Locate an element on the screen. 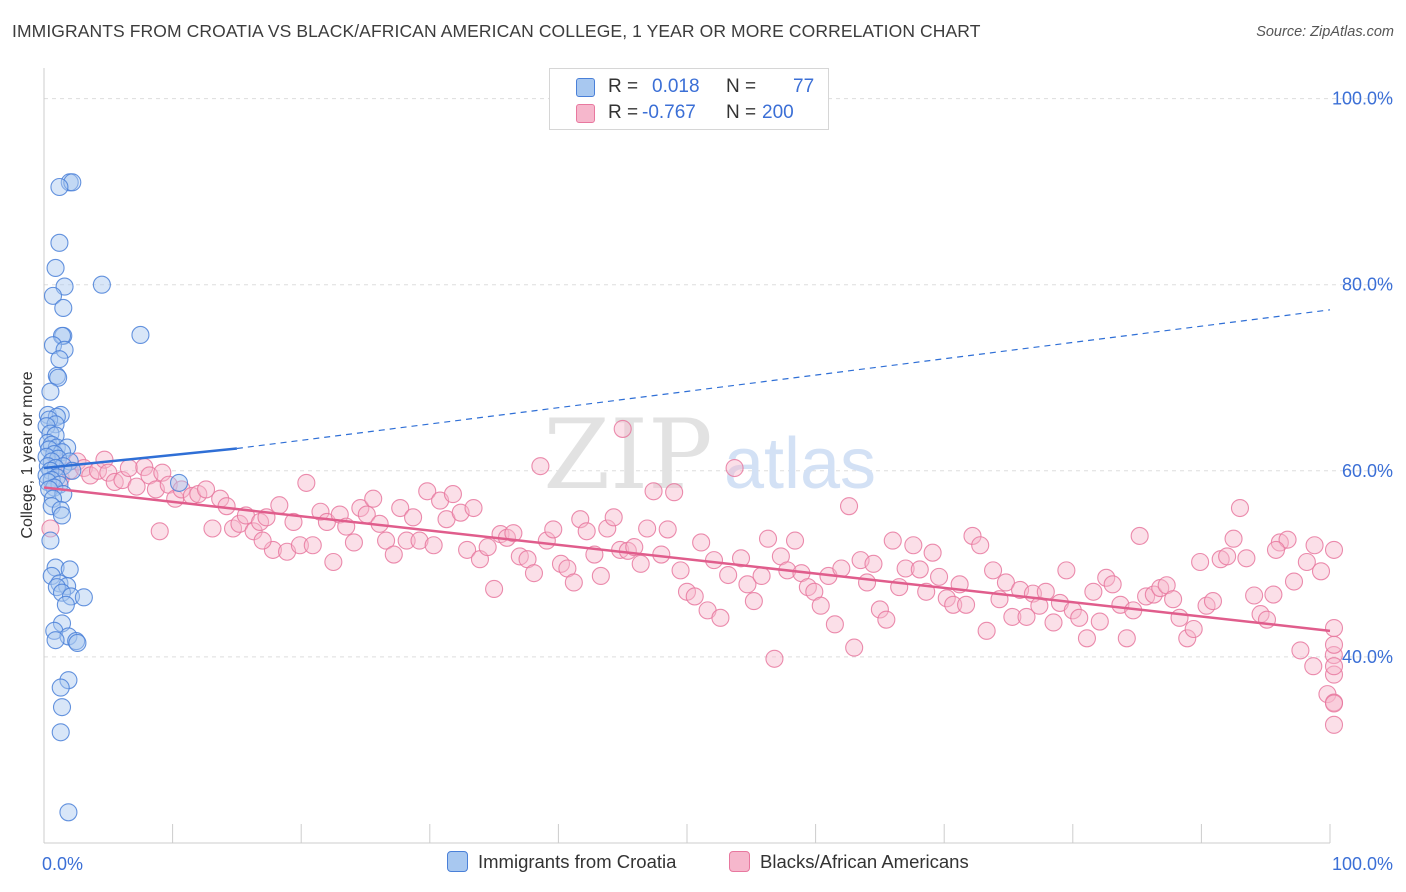  legend-item-croatia: Immigrants from Croatia is located at coordinates (561, 864).